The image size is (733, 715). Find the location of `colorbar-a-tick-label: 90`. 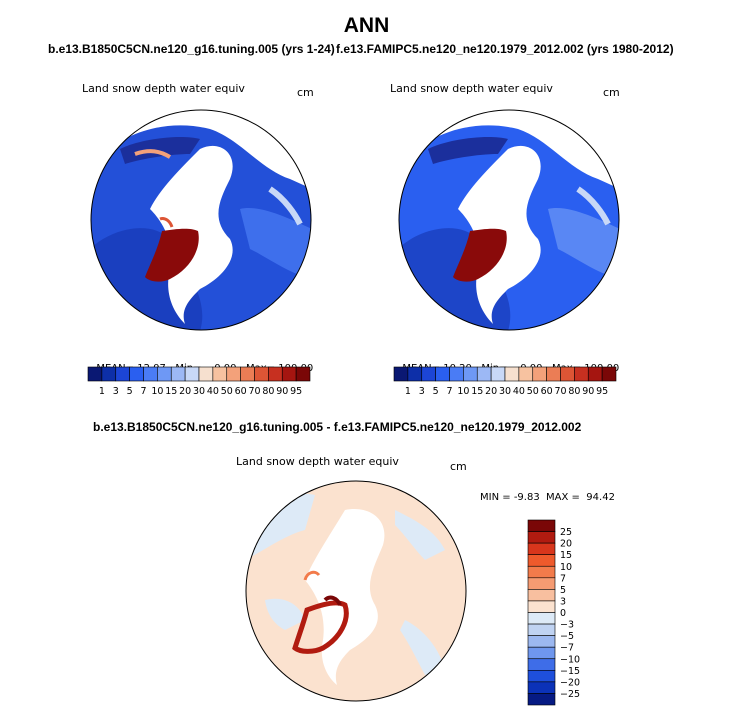

colorbar-a-tick-label: 90 is located at coordinates (282, 391).